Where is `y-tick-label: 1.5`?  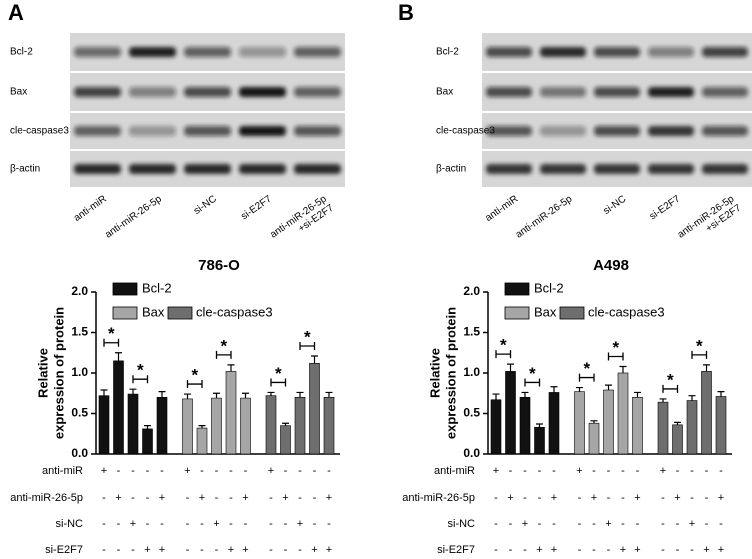
y-tick-label: 1.5 is located at coordinates (471, 332).